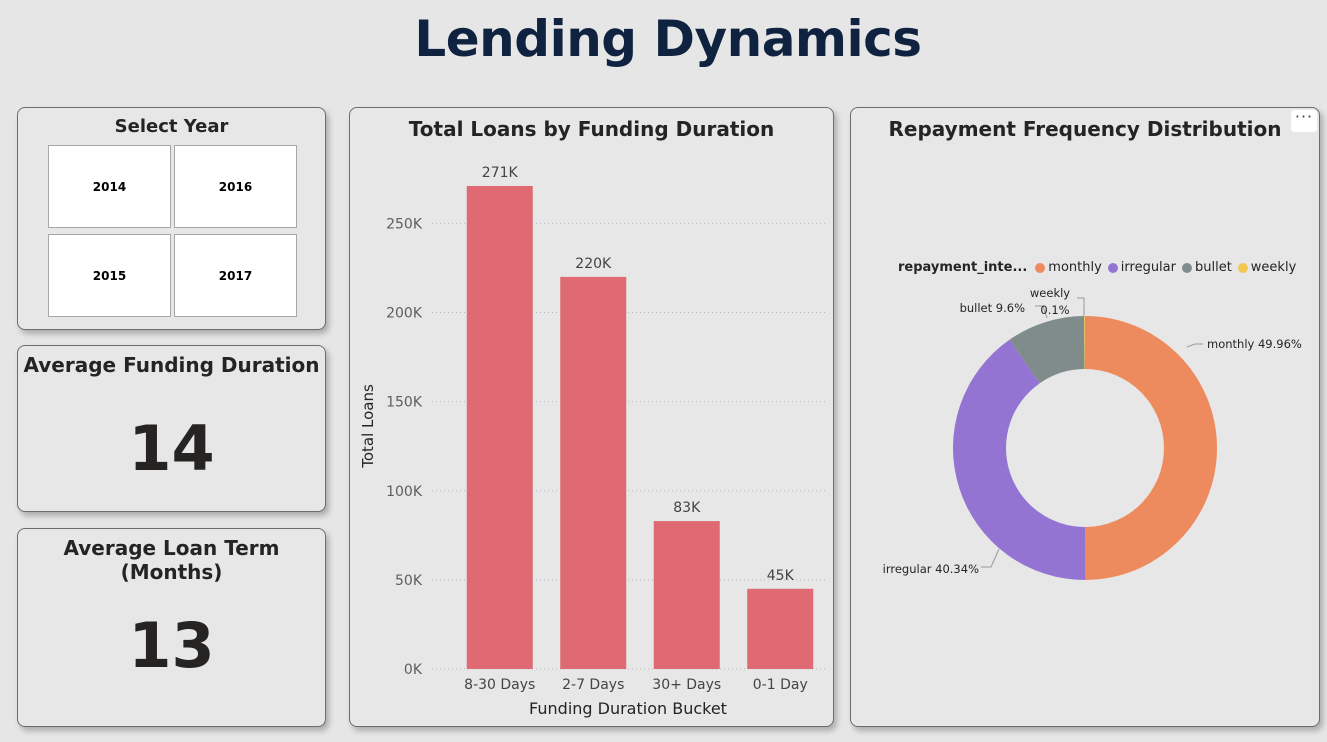  Describe the element at coordinates (1019, 459) in the screenshot. I see `donut-slice-irregular` at that location.